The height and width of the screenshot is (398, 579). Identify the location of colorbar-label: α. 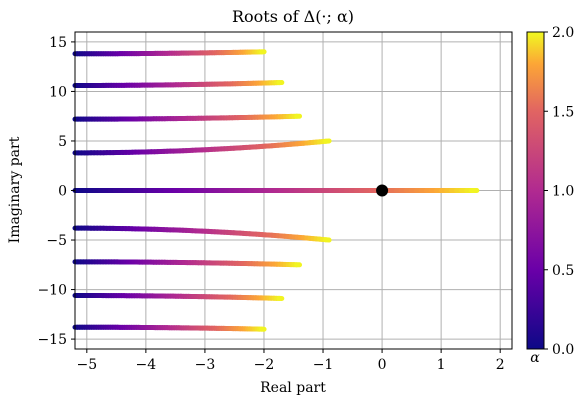
(535, 358).